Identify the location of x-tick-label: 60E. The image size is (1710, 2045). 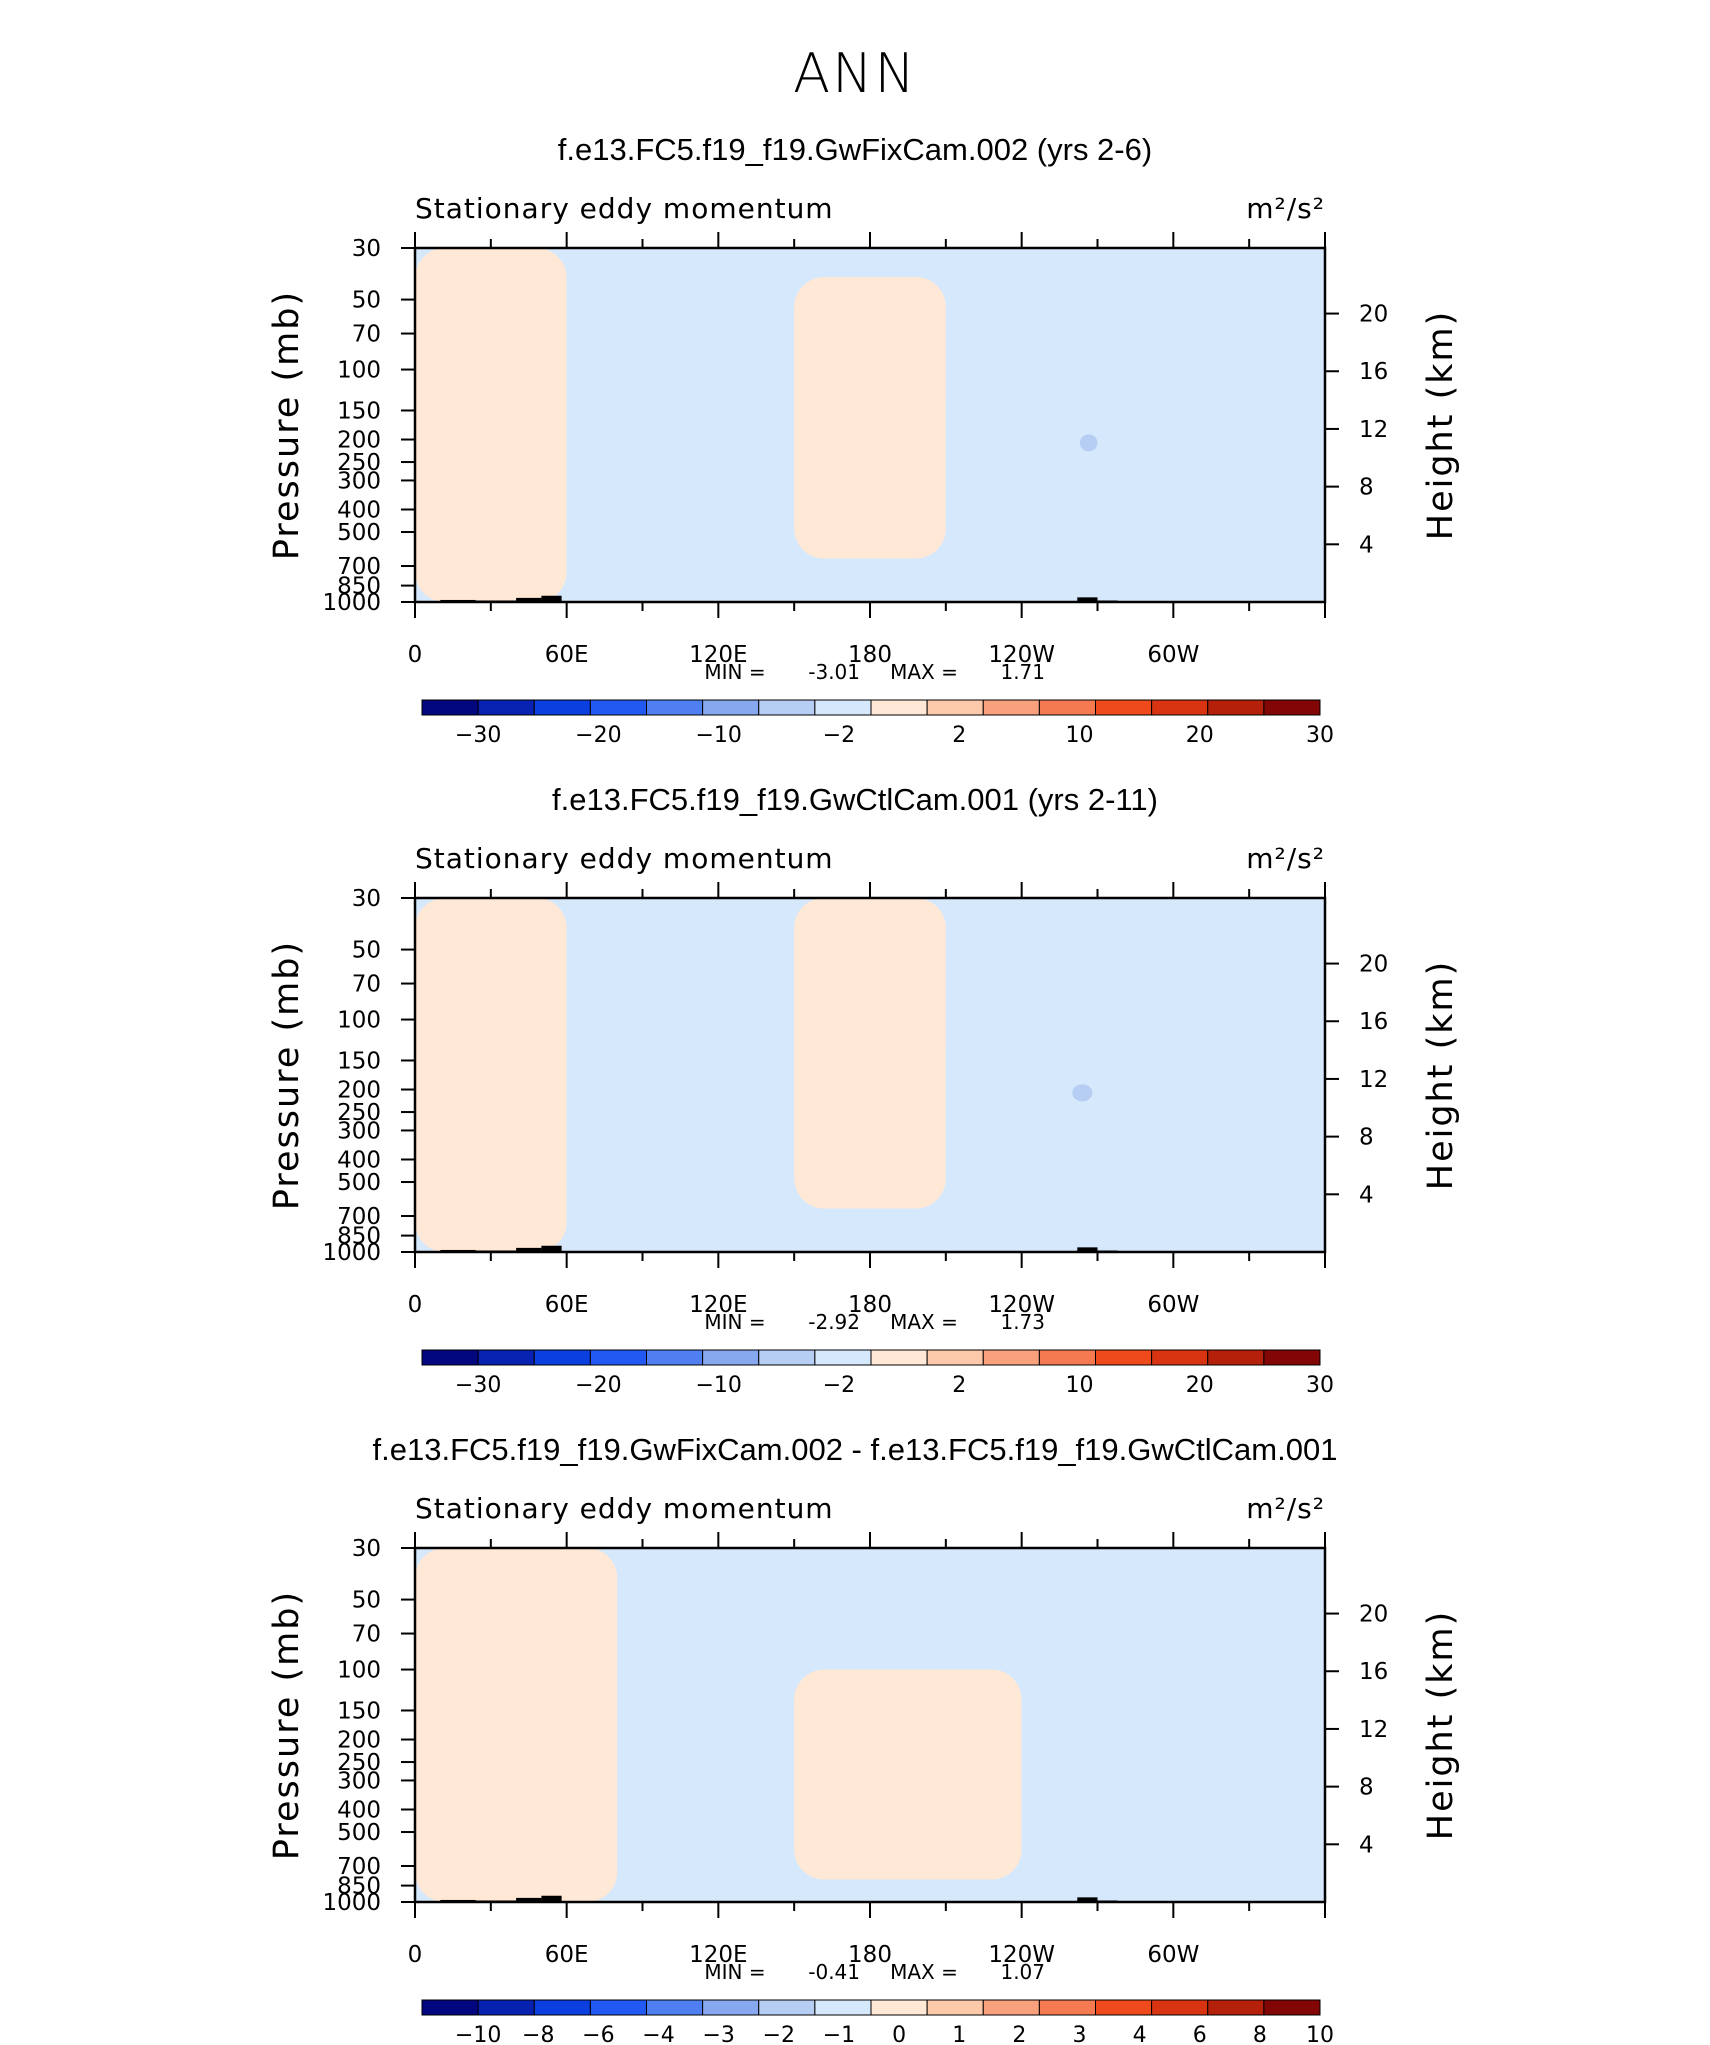
(567, 1955).